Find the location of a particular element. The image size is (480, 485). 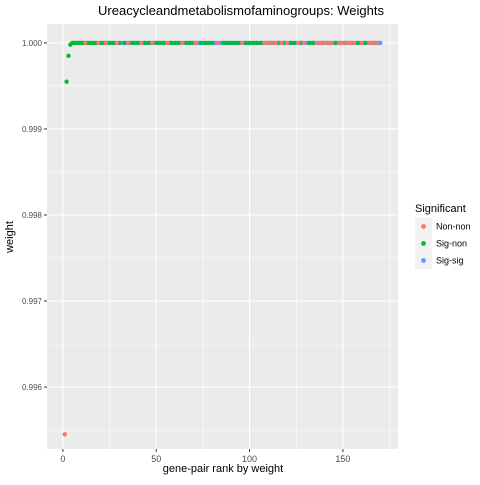

y-axis-label: weight is located at coordinates (10, 237).